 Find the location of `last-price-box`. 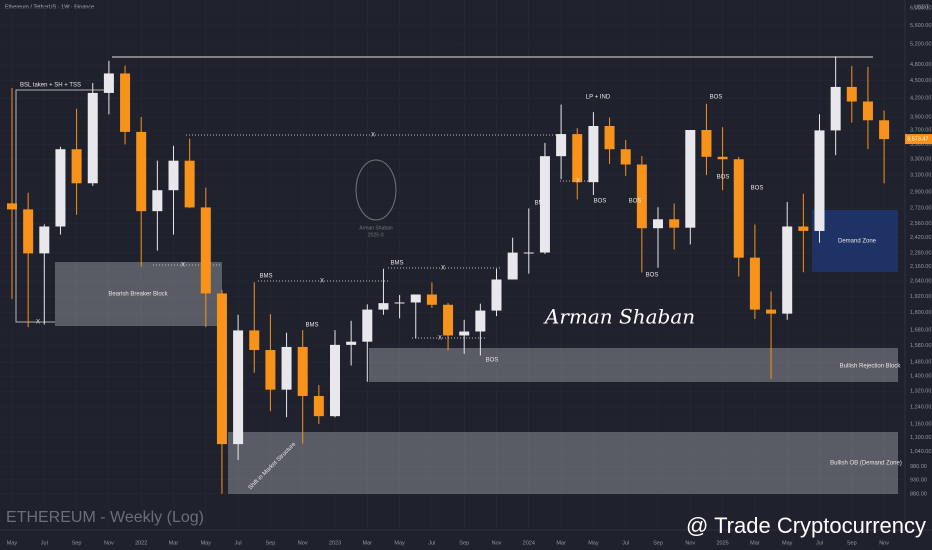

last-price-box is located at coordinates (918, 139).